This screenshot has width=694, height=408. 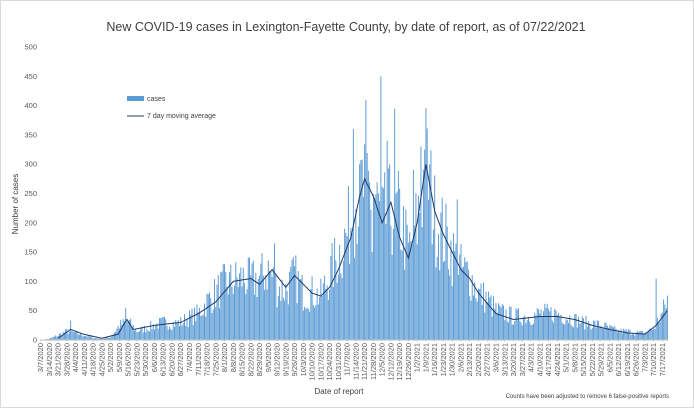 What do you see at coordinates (653, 359) in the screenshot?
I see `x-tick-label: 7/10/2021` at bounding box center [653, 359].